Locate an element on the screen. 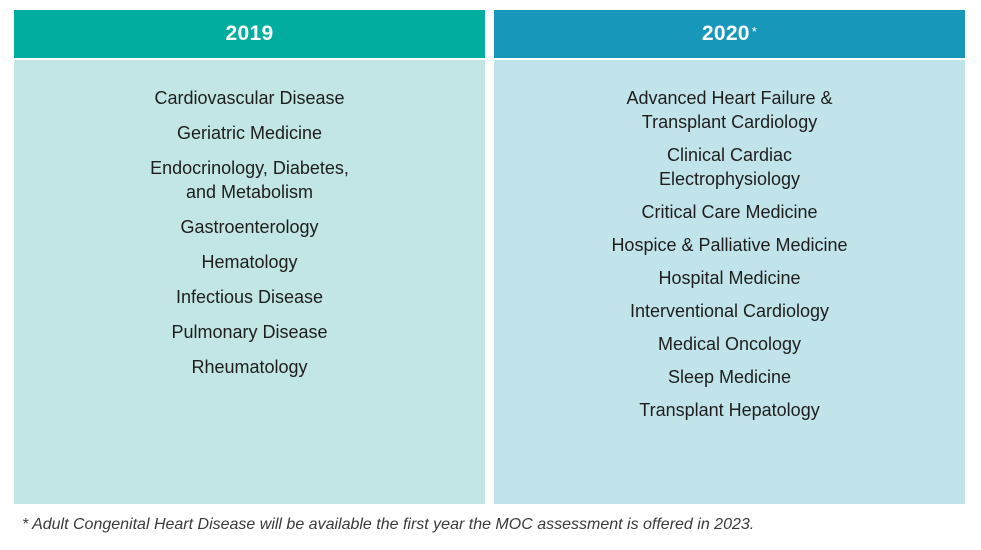 The width and height of the screenshot is (981, 550). specialty-item: Hospice & Palliative Medicine is located at coordinates (729, 245).